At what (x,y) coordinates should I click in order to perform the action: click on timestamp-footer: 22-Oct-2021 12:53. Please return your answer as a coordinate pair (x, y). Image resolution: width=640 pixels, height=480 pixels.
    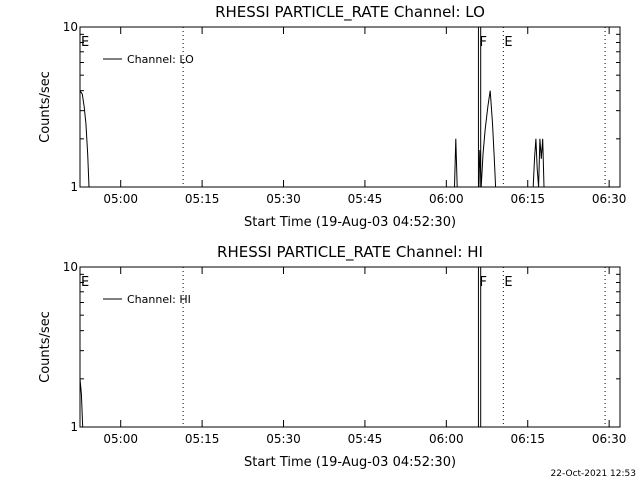
    Looking at the image, I should click on (593, 474).